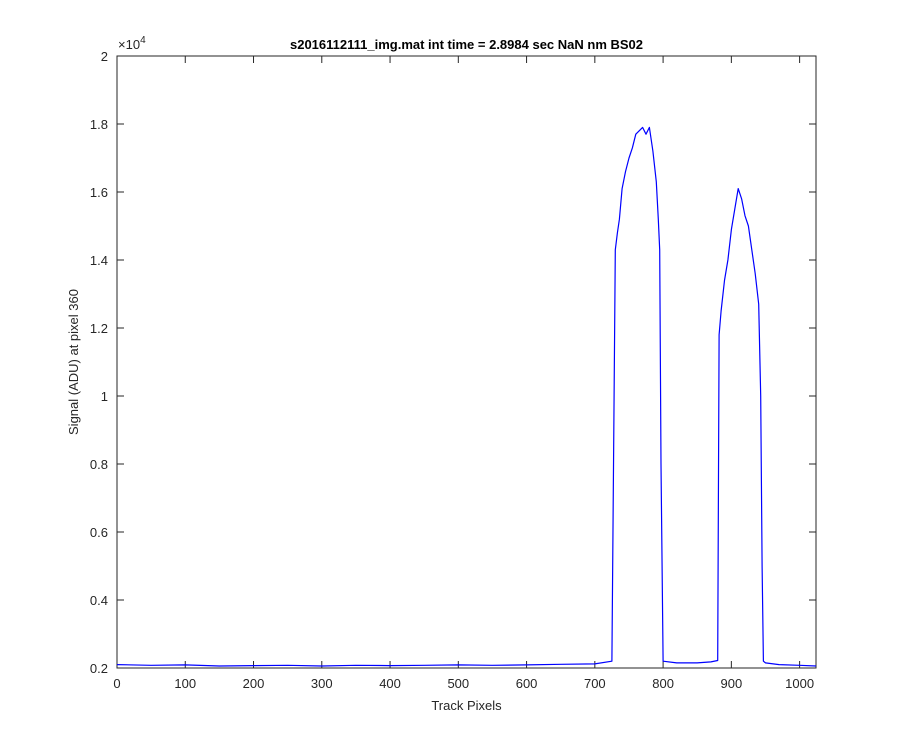 The image size is (900, 750). I want to click on x-tick-label: 400, so click(390, 683).